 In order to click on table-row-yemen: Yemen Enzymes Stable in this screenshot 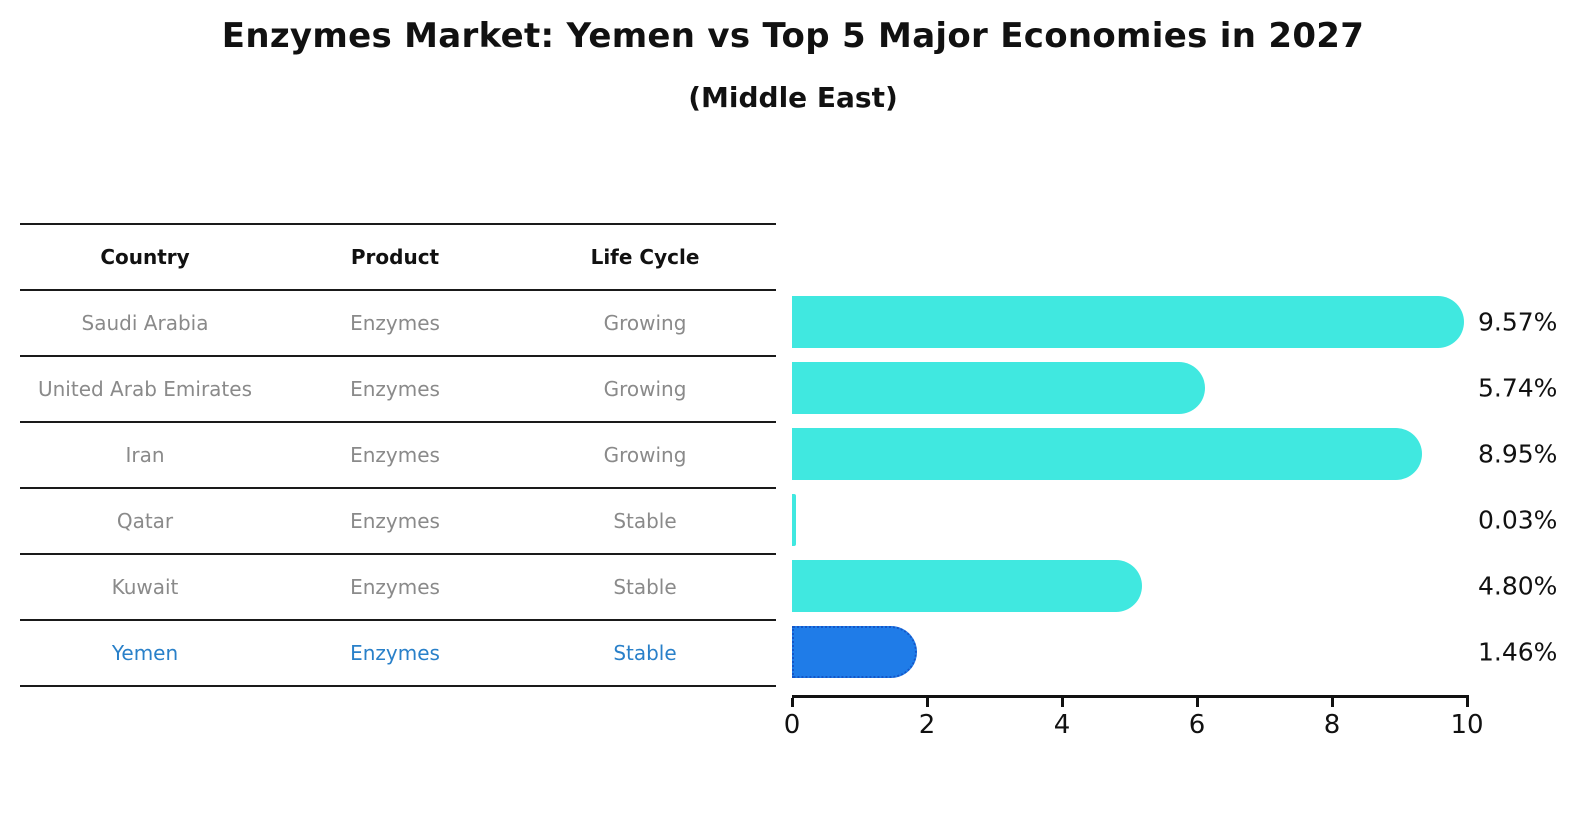, I will do `click(398, 654)`.